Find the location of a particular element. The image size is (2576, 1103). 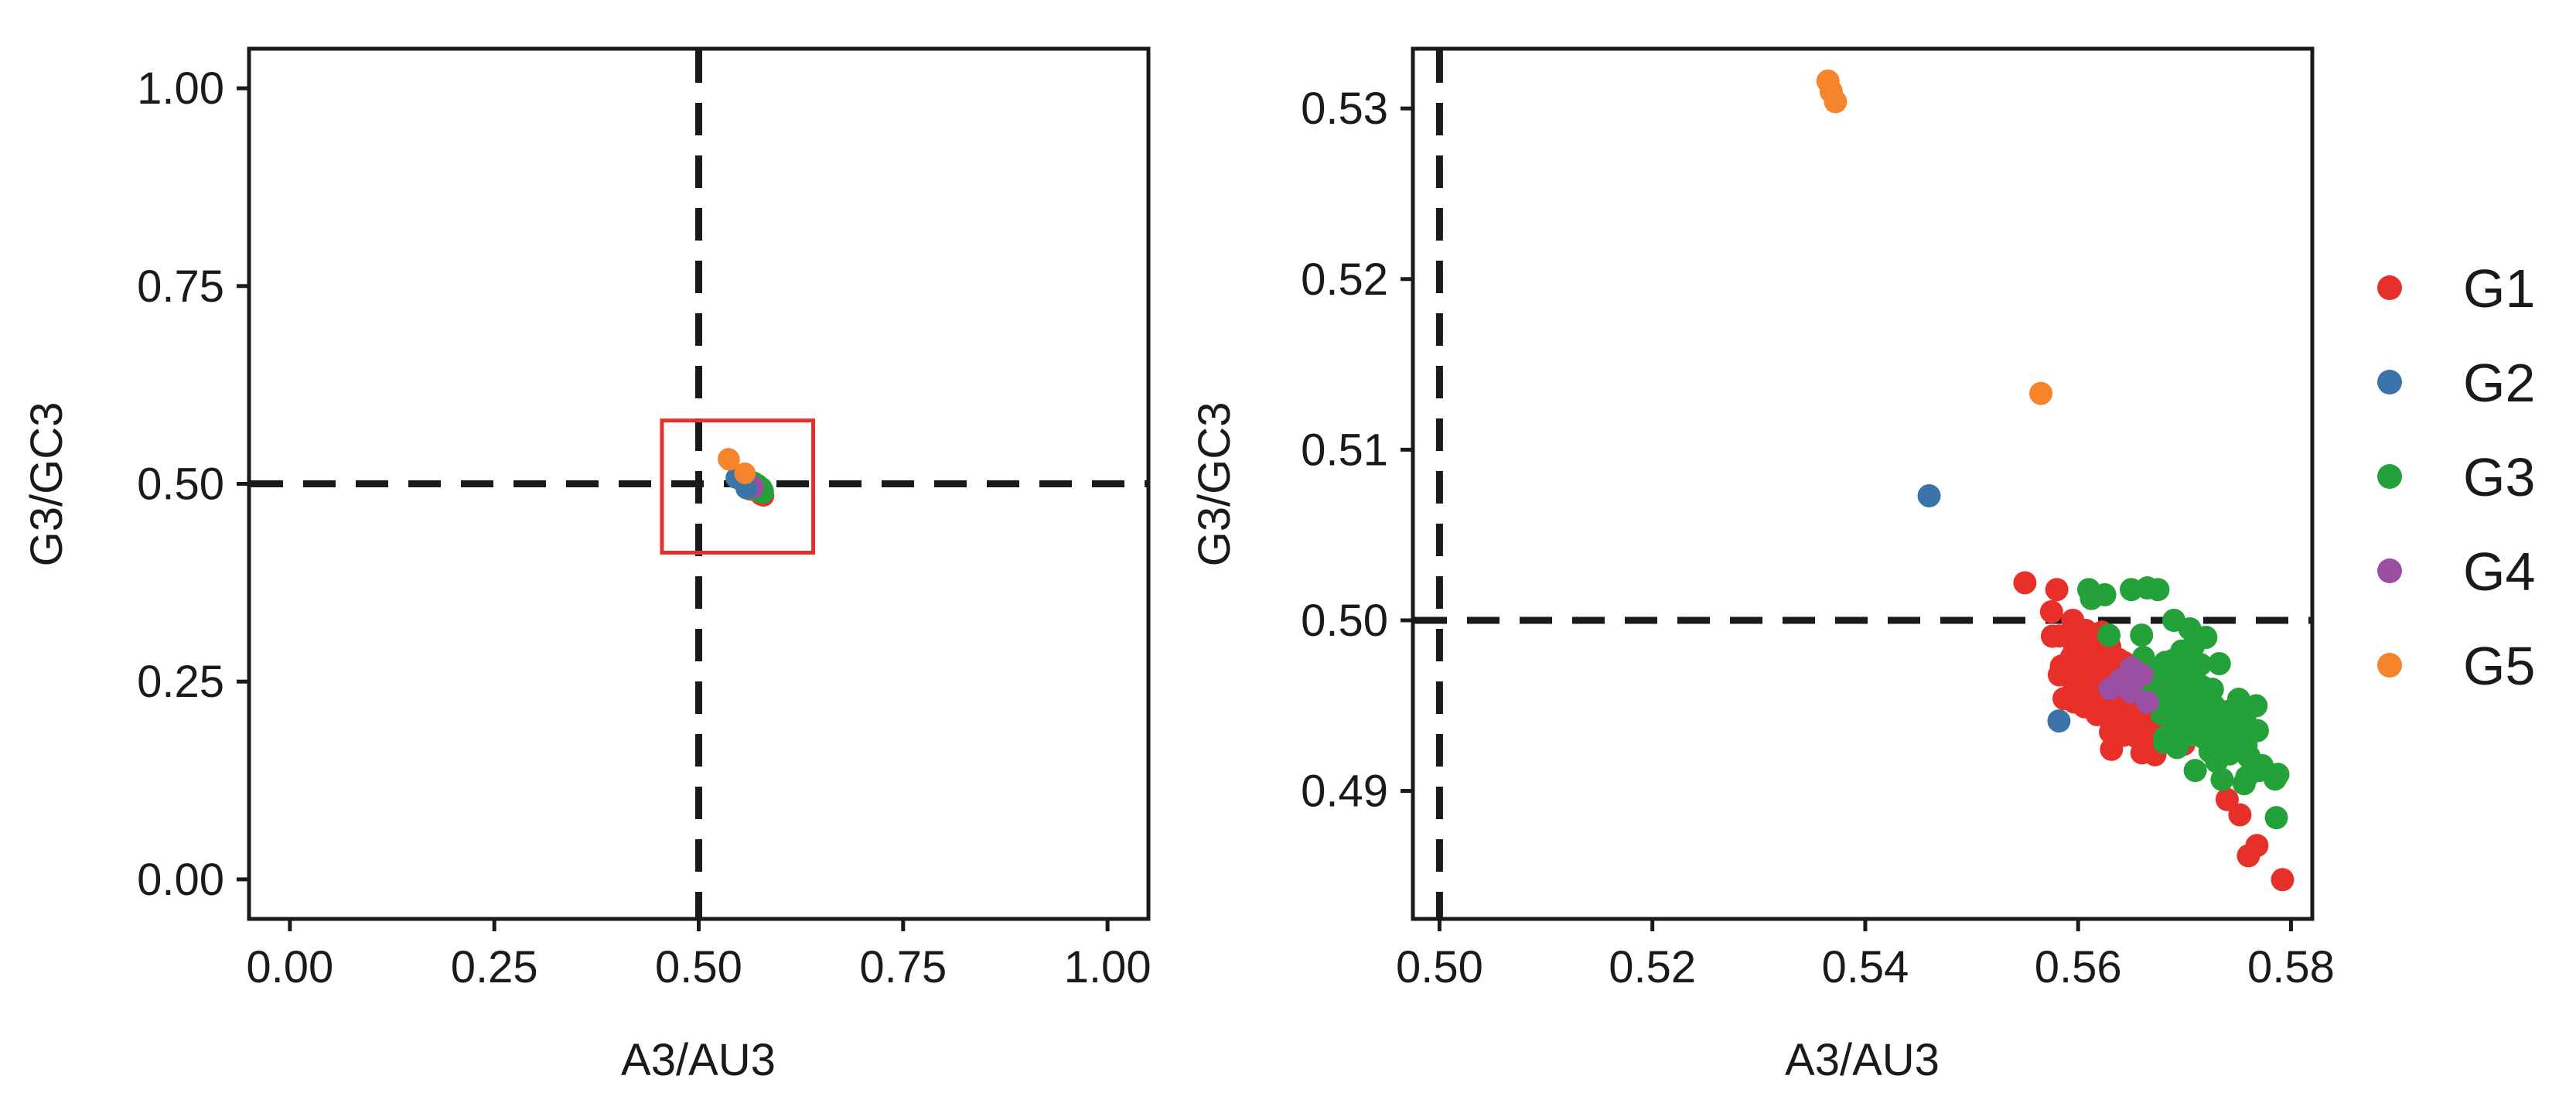

y-tick-label: 0.51 is located at coordinates (1345, 450).